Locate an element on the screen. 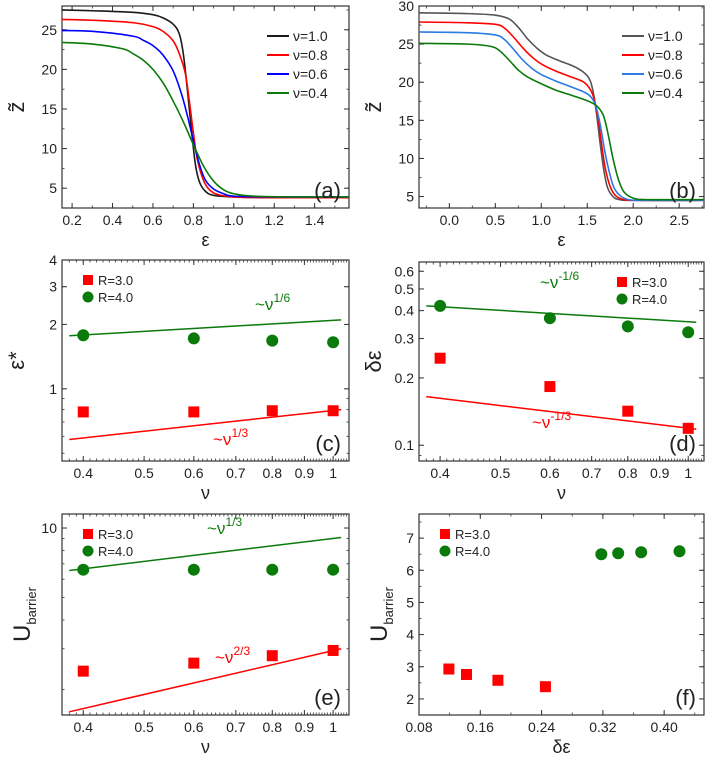 The width and height of the screenshot is (726, 777). panel-label: (b) is located at coordinates (682, 190).